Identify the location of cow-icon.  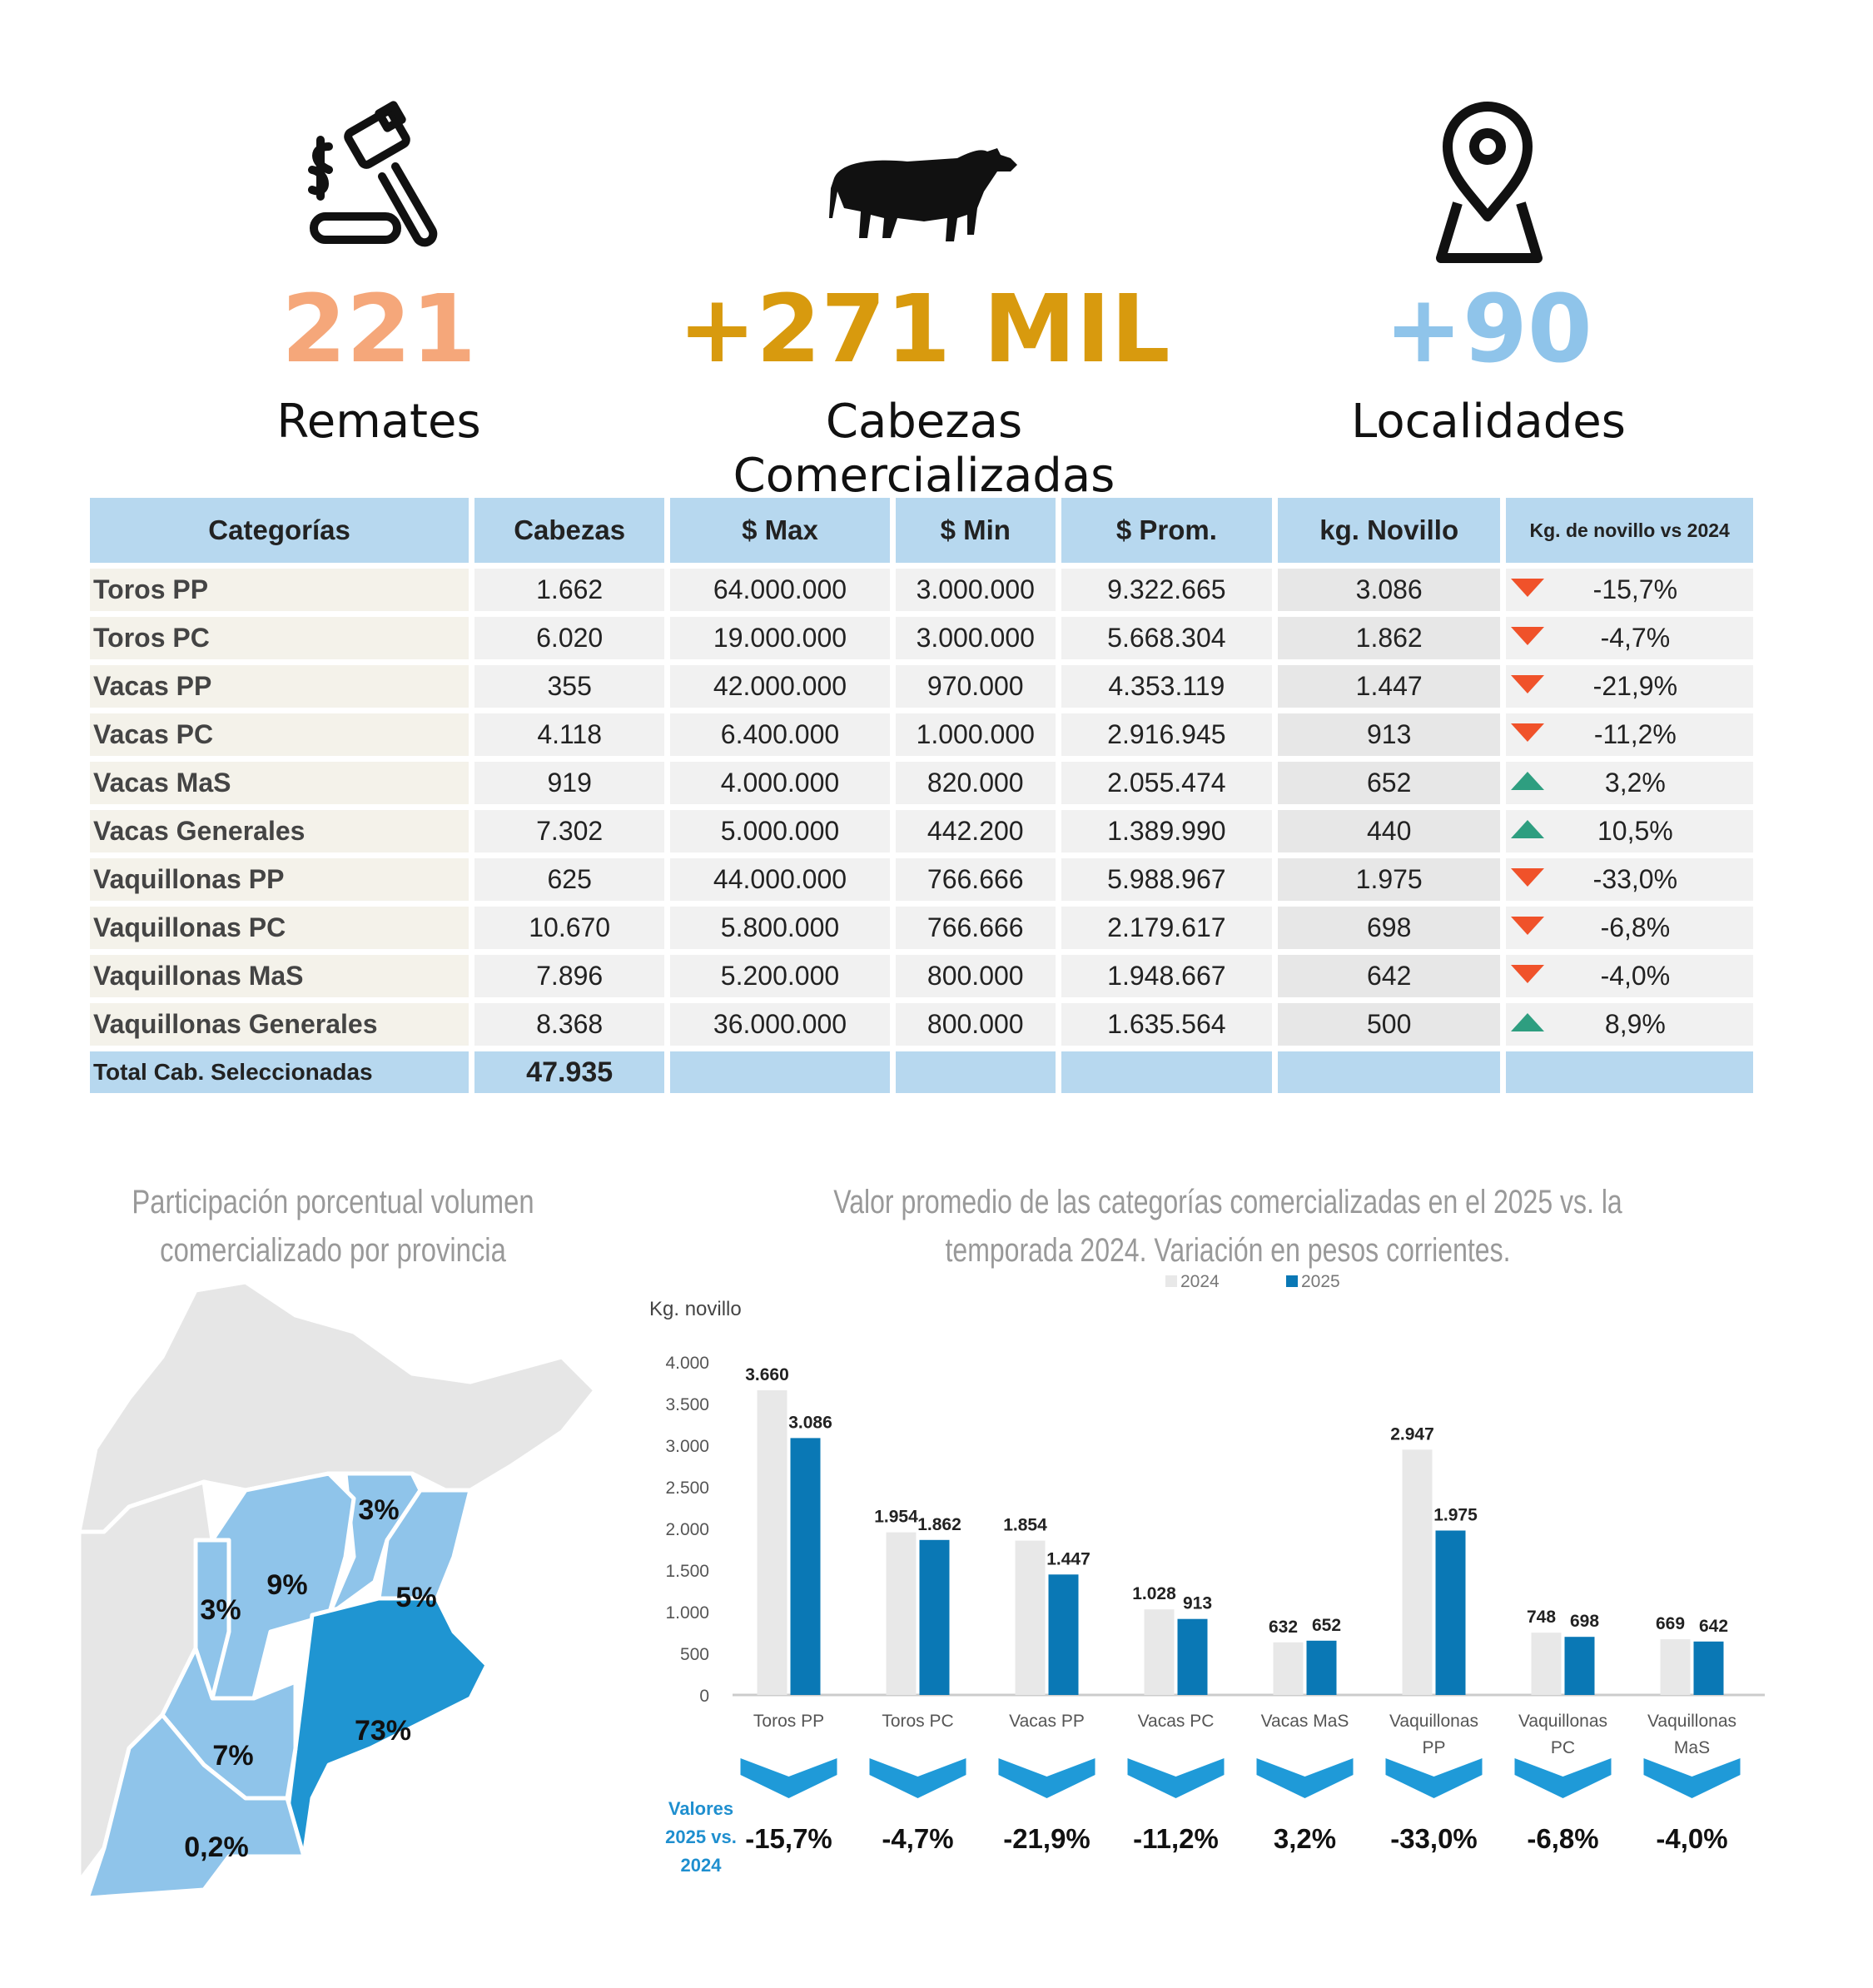
(924, 179).